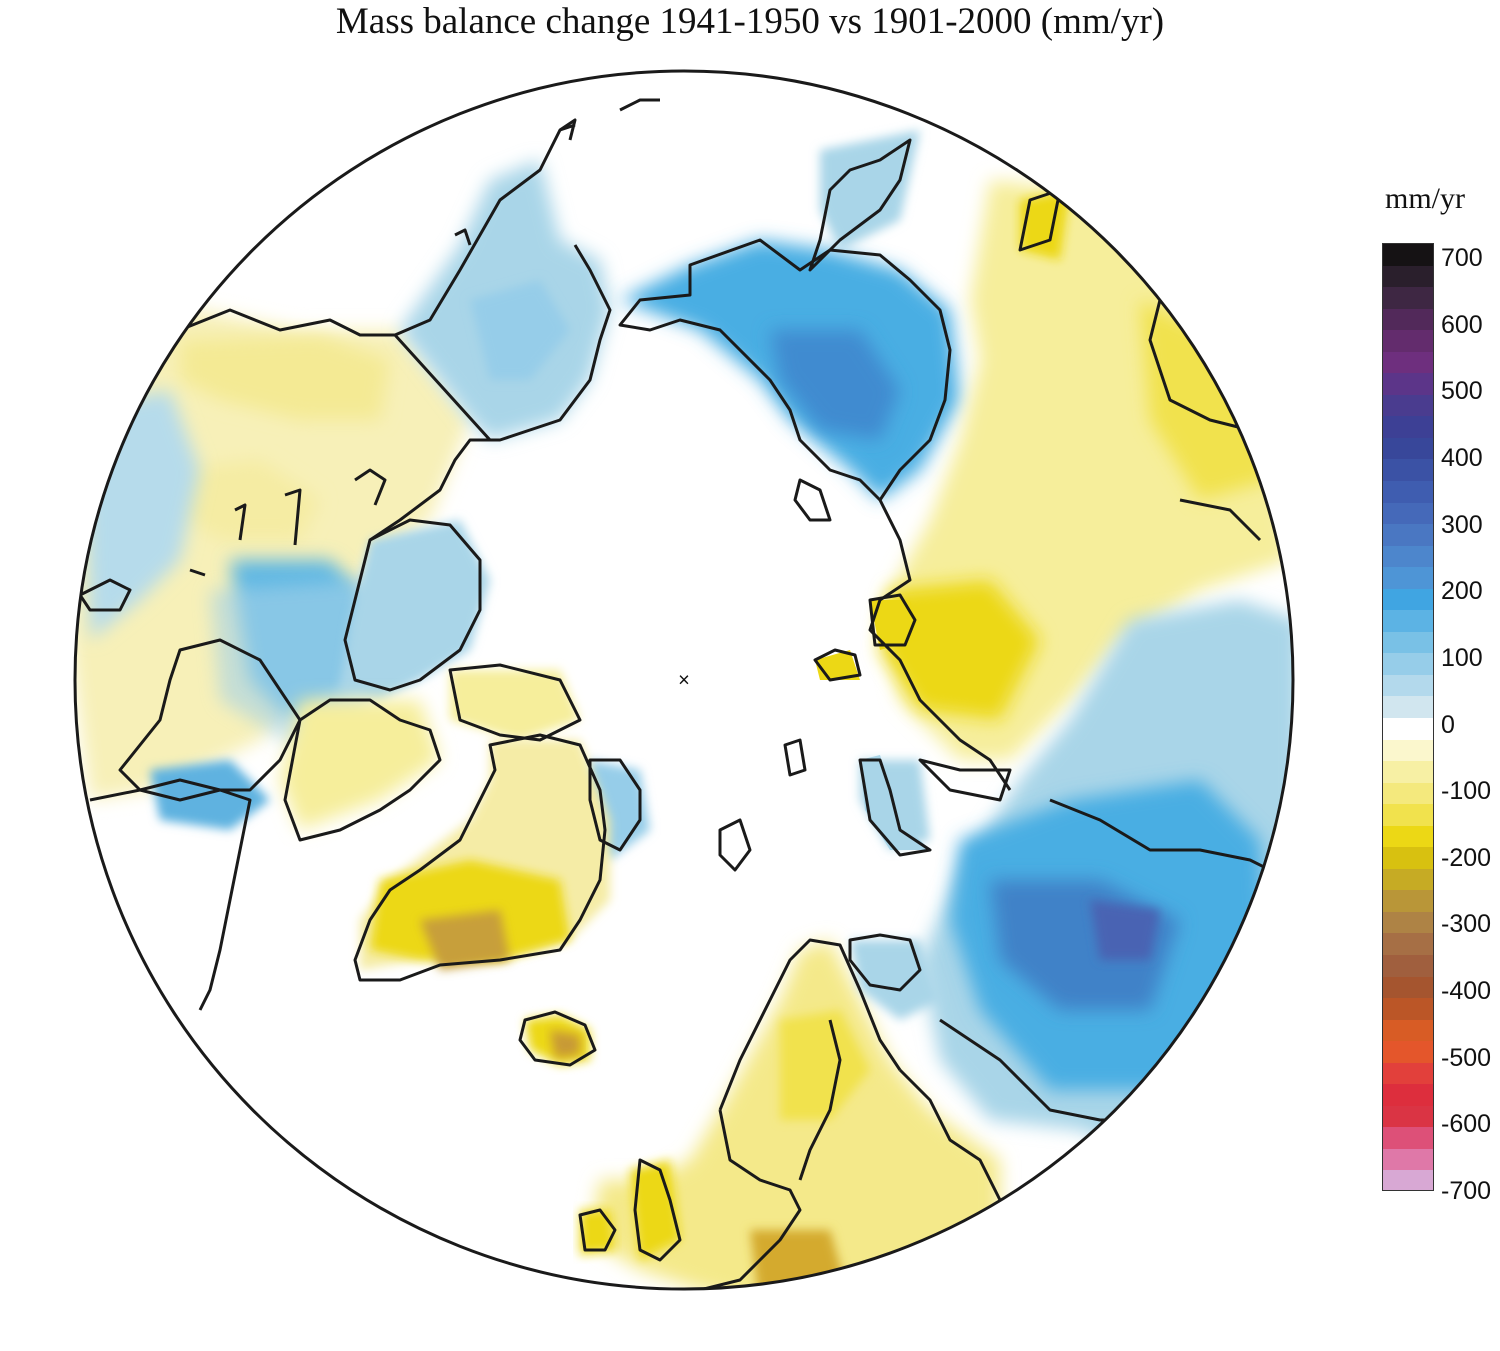  Describe the element at coordinates (1448, 725) in the screenshot. I see `color-scale-tick-label: 0` at that location.